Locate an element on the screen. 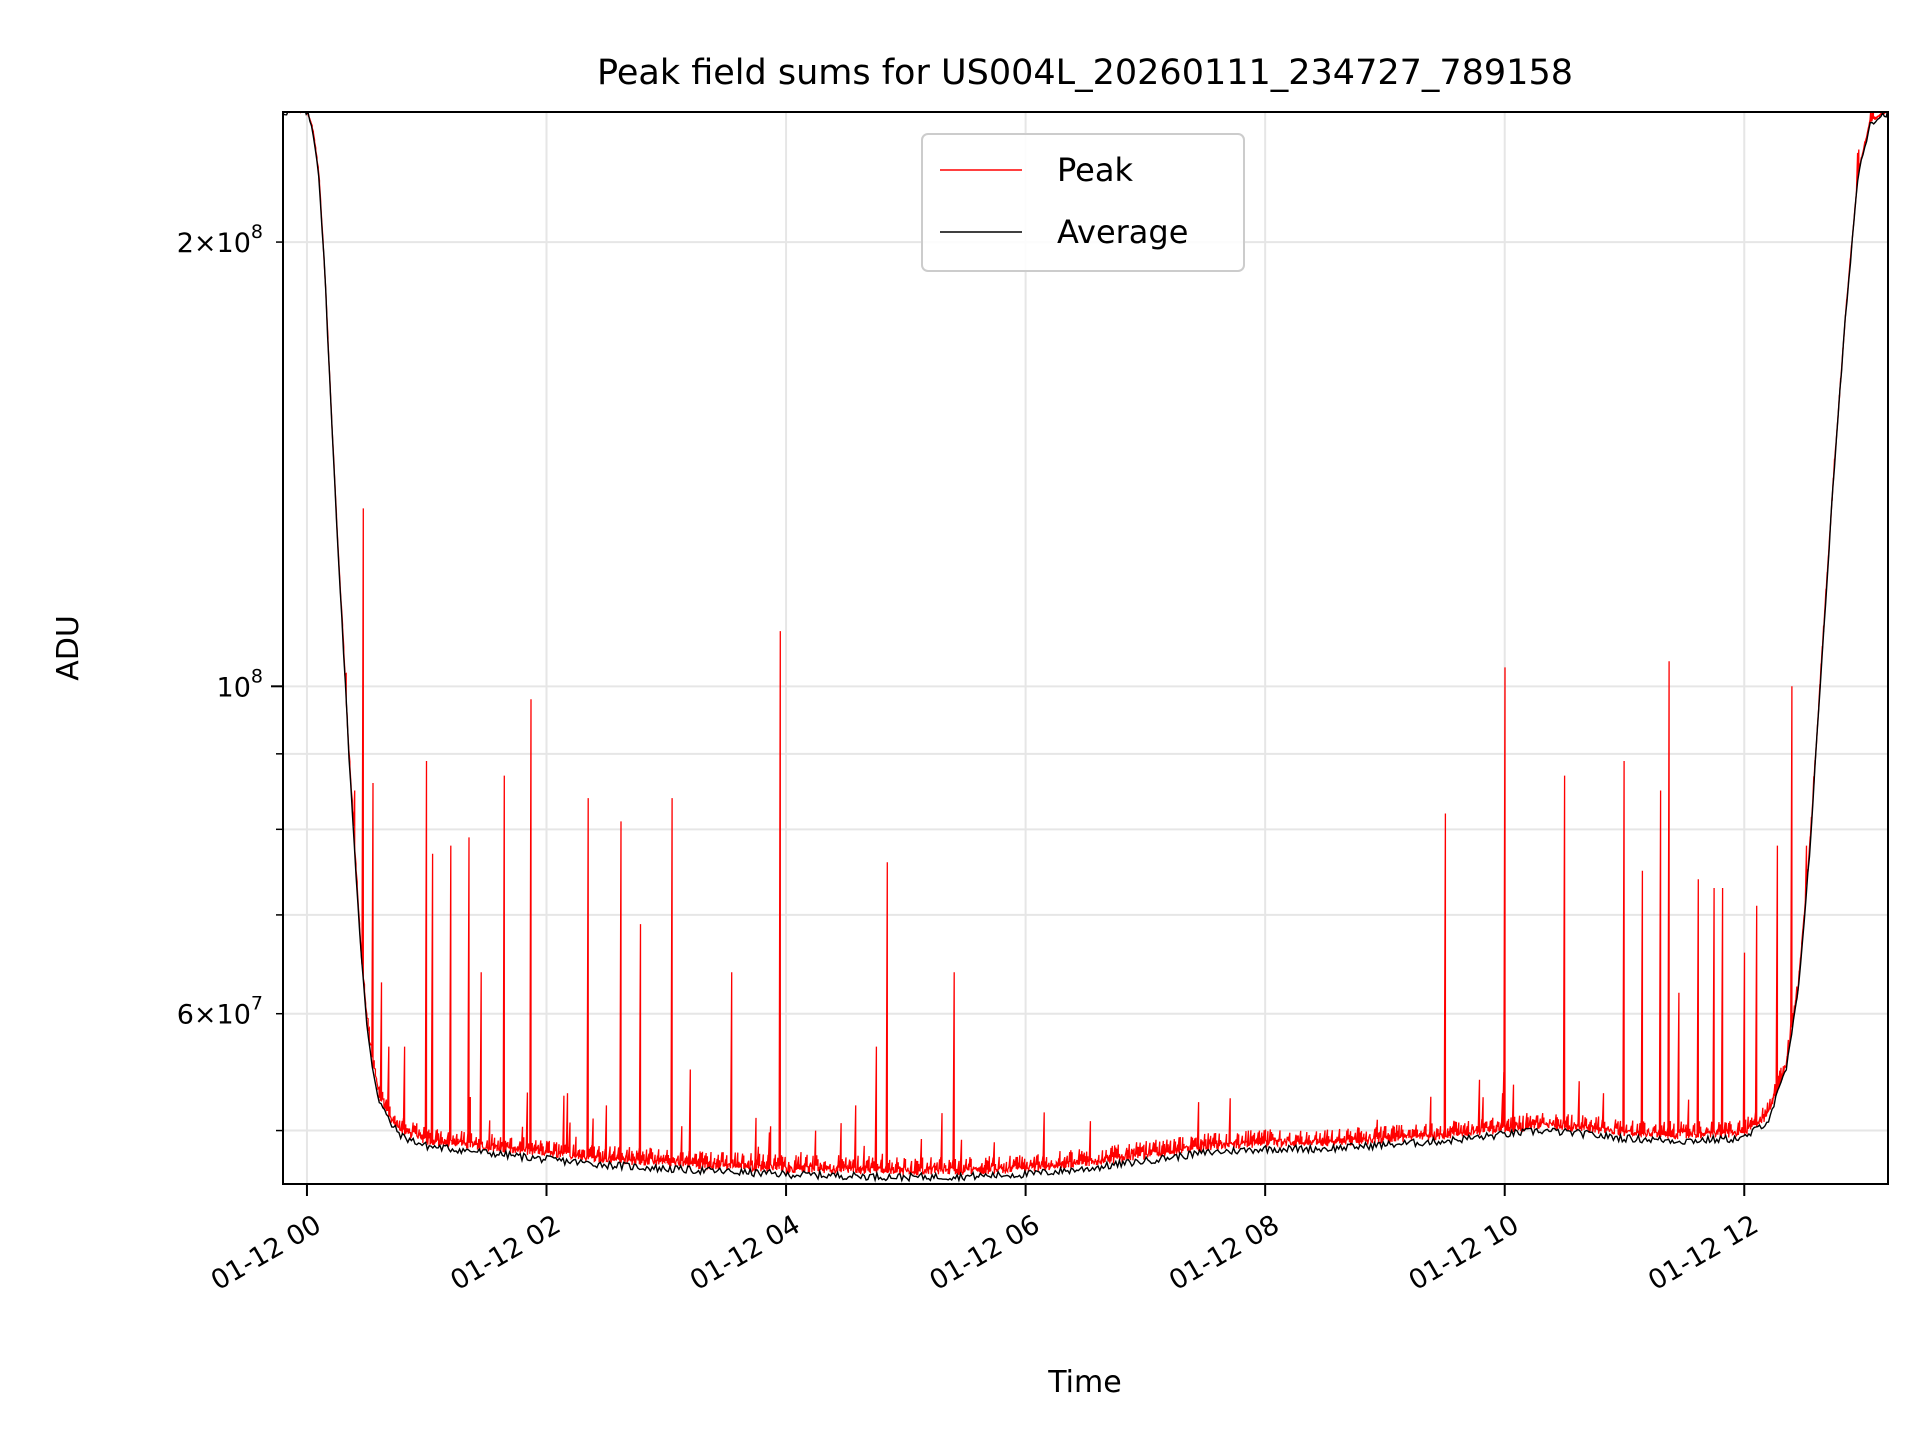 This screenshot has height=1440, width=1920. legend-box is located at coordinates (1083, 202).